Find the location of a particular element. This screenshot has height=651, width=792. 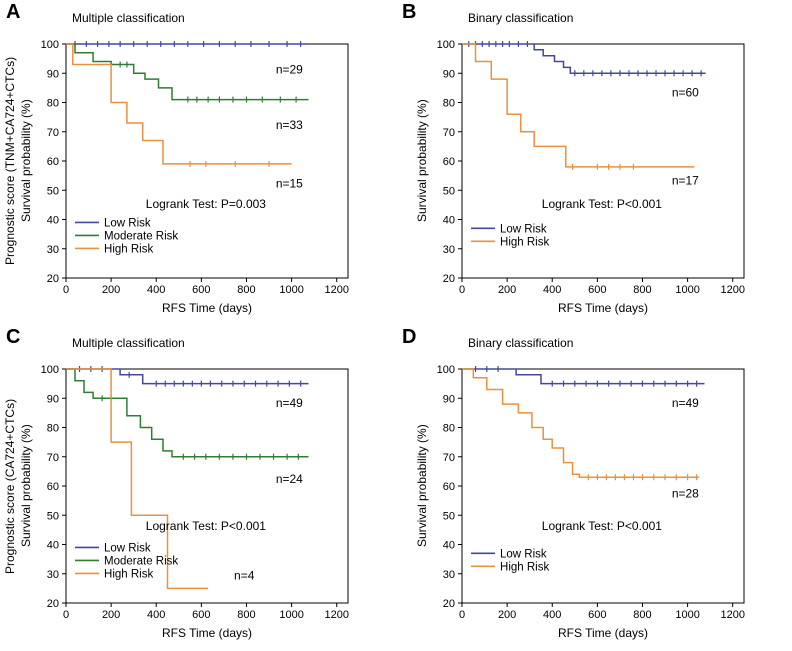

n-count-label: n=60 is located at coordinates (685, 93).